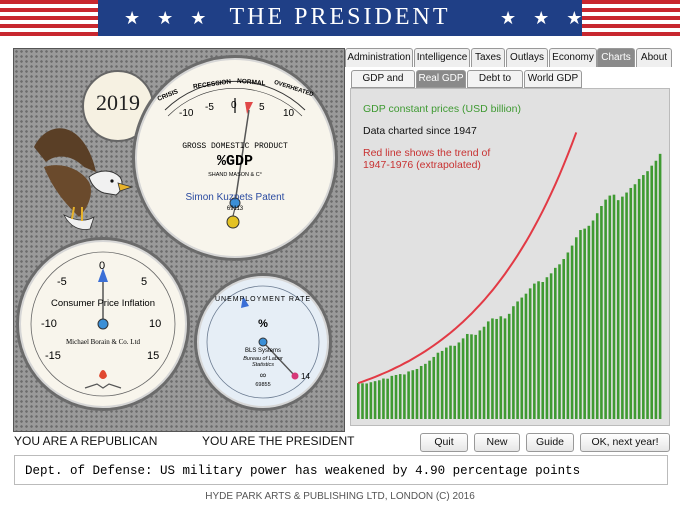  I want to click on chart-note: Data charted since 1947, so click(420, 131).